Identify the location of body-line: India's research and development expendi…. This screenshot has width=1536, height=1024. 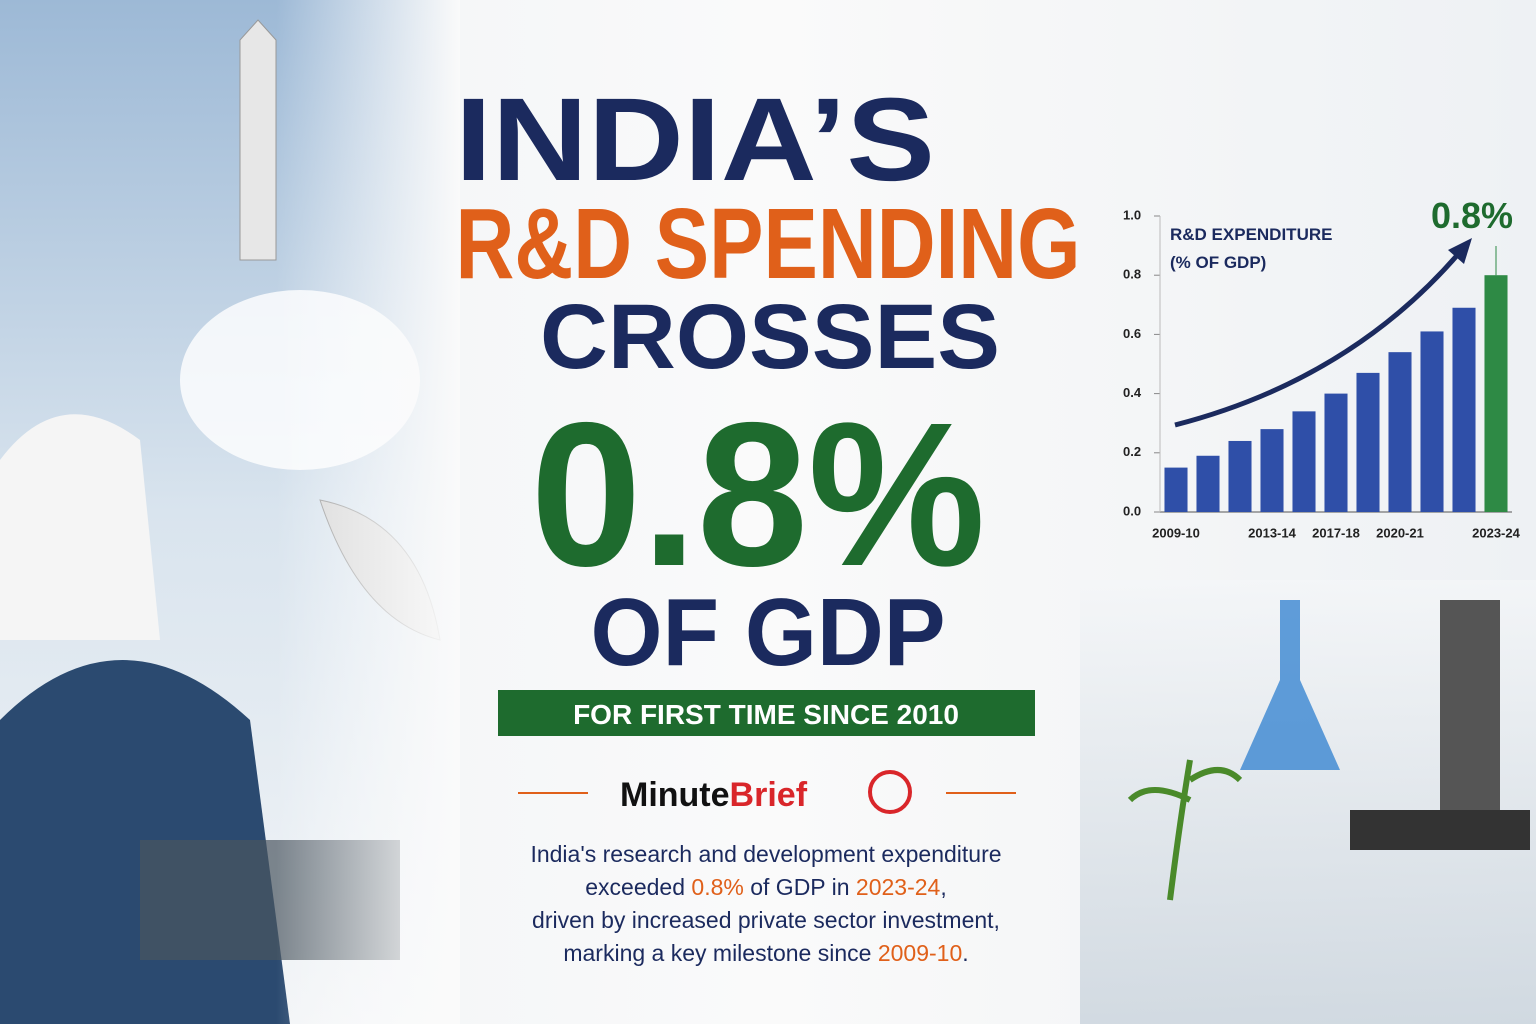
(765, 854).